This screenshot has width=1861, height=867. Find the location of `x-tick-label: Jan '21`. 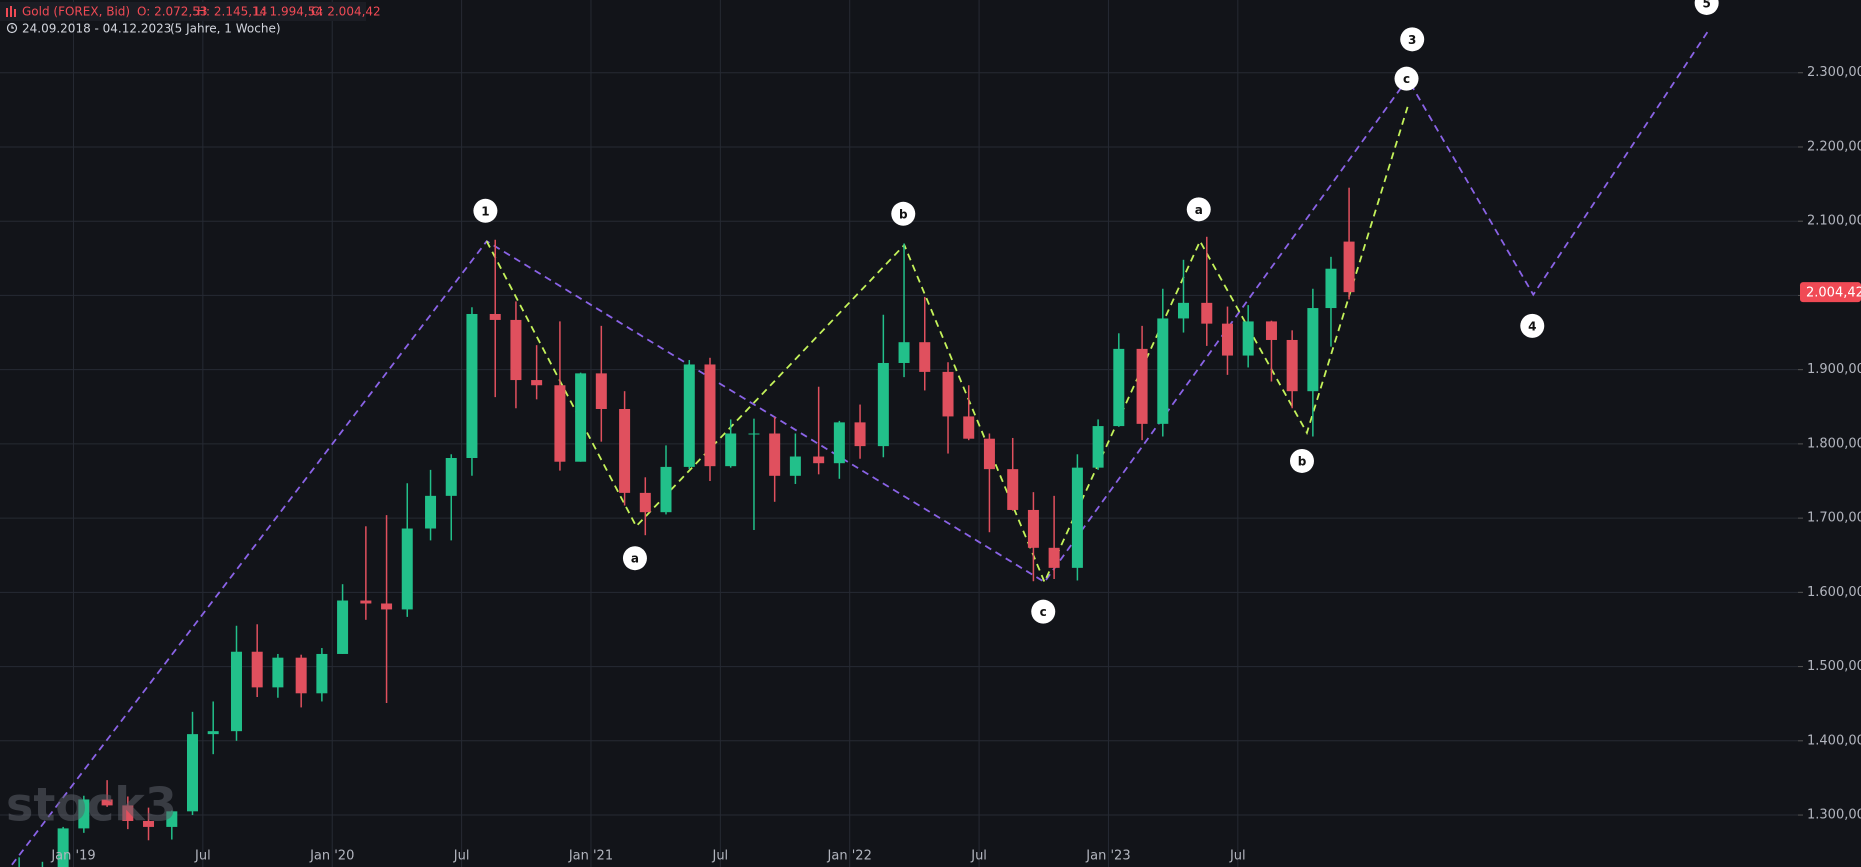

x-tick-label: Jan '21 is located at coordinates (590, 856).